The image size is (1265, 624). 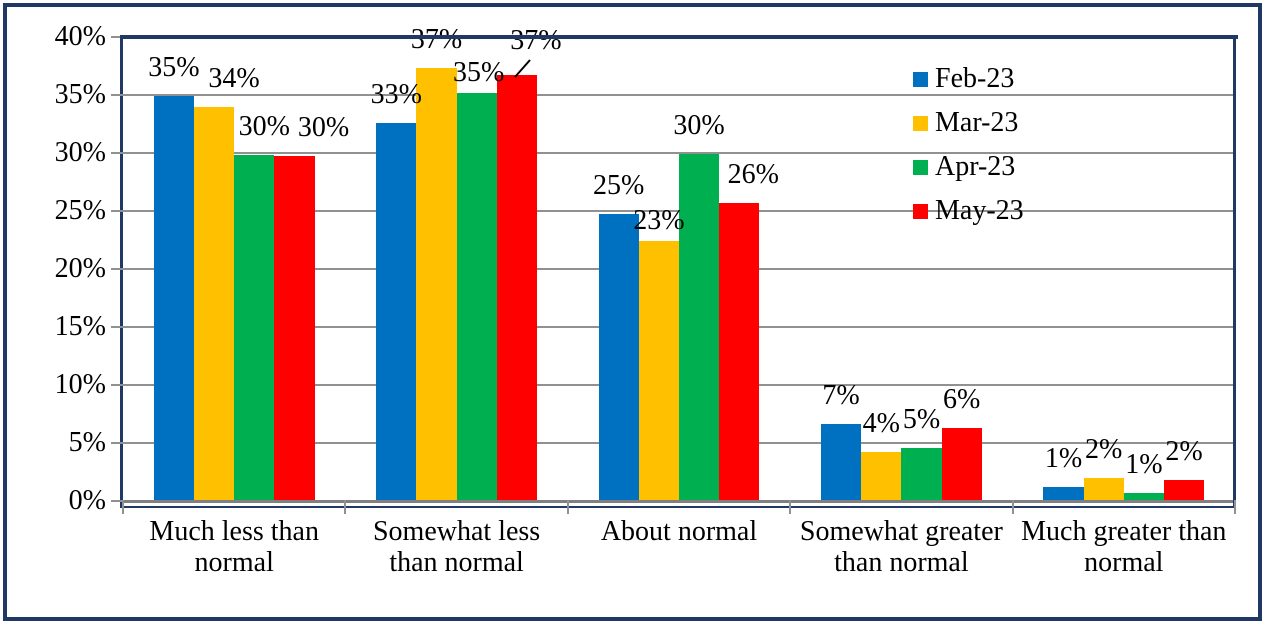 What do you see at coordinates (234, 547) in the screenshot?
I see `category-label: Much less than normal` at bounding box center [234, 547].